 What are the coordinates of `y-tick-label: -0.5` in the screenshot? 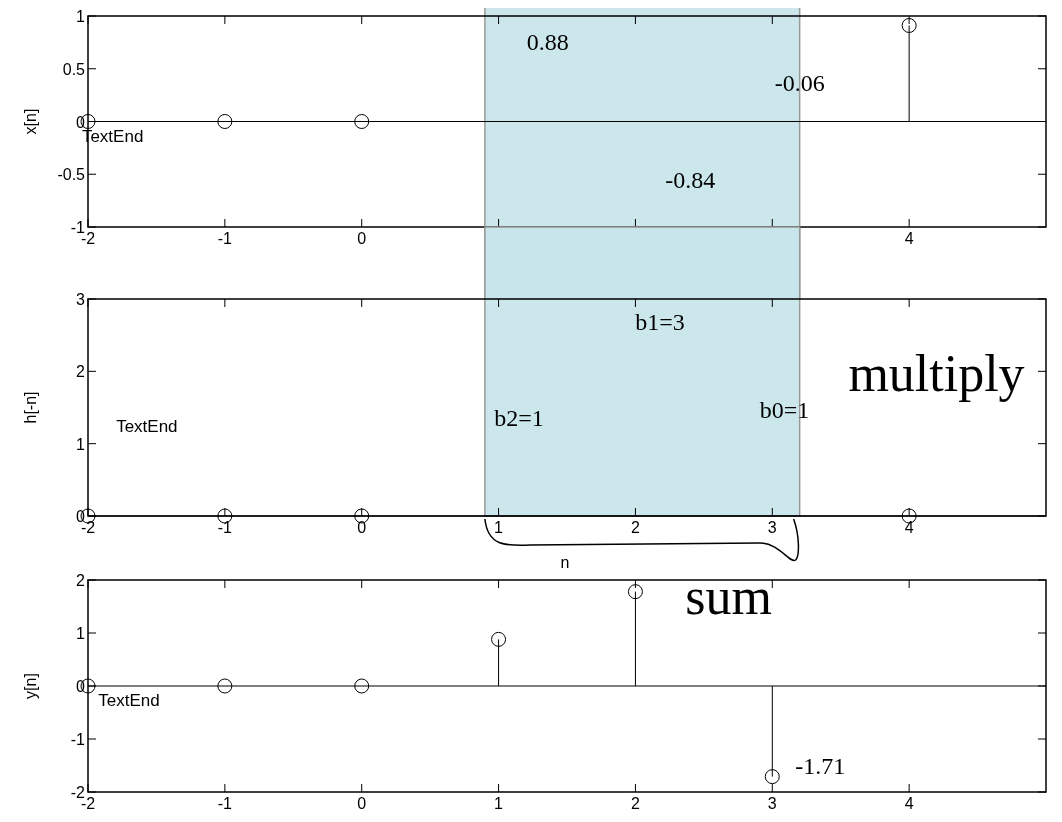 It's located at (71, 175).